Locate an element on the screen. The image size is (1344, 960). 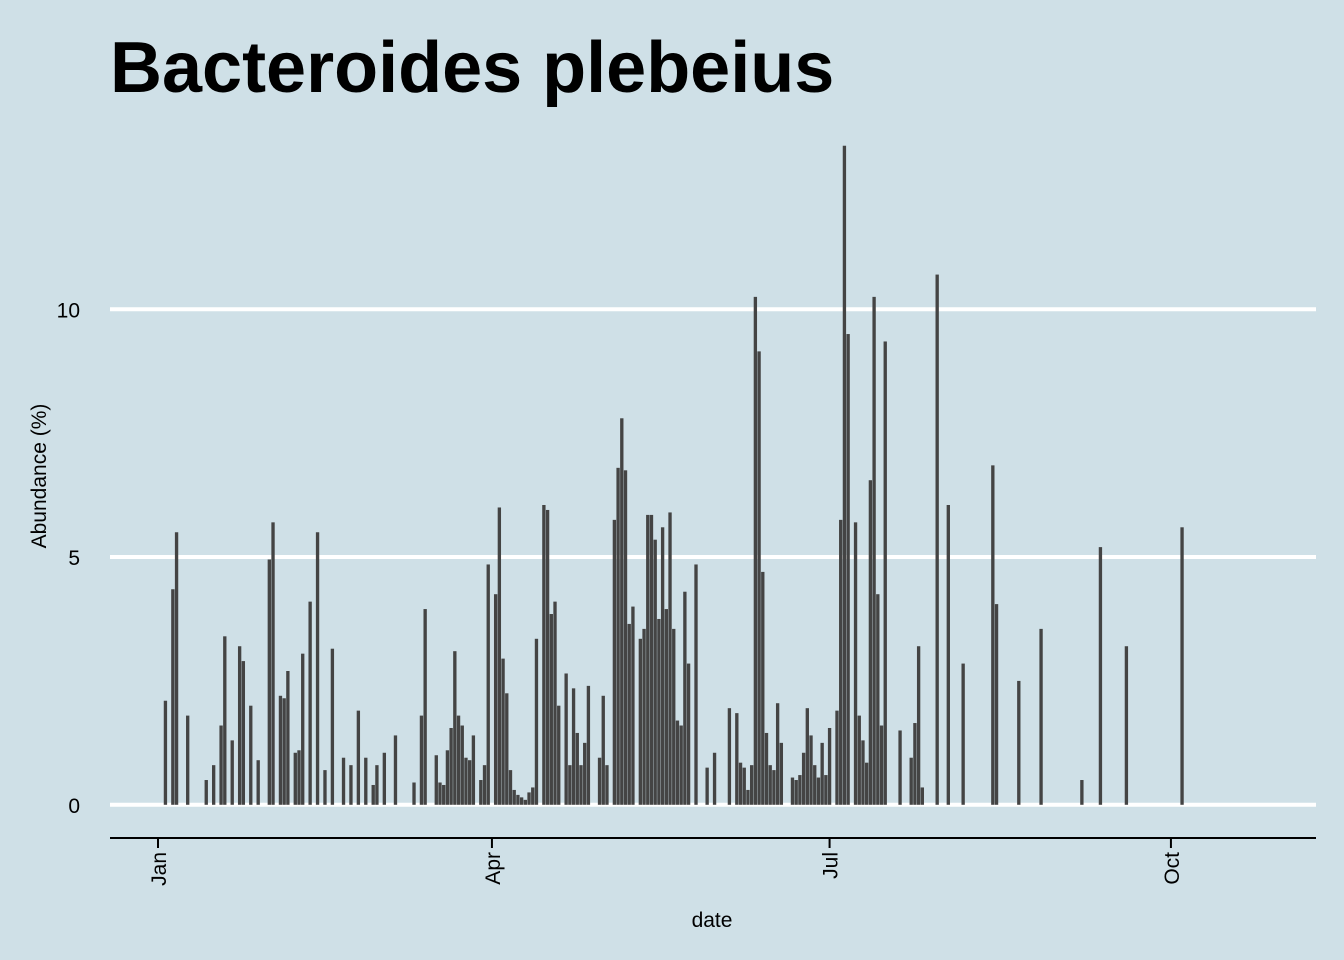
x-tick-label: Apr is located at coordinates (493, 868).